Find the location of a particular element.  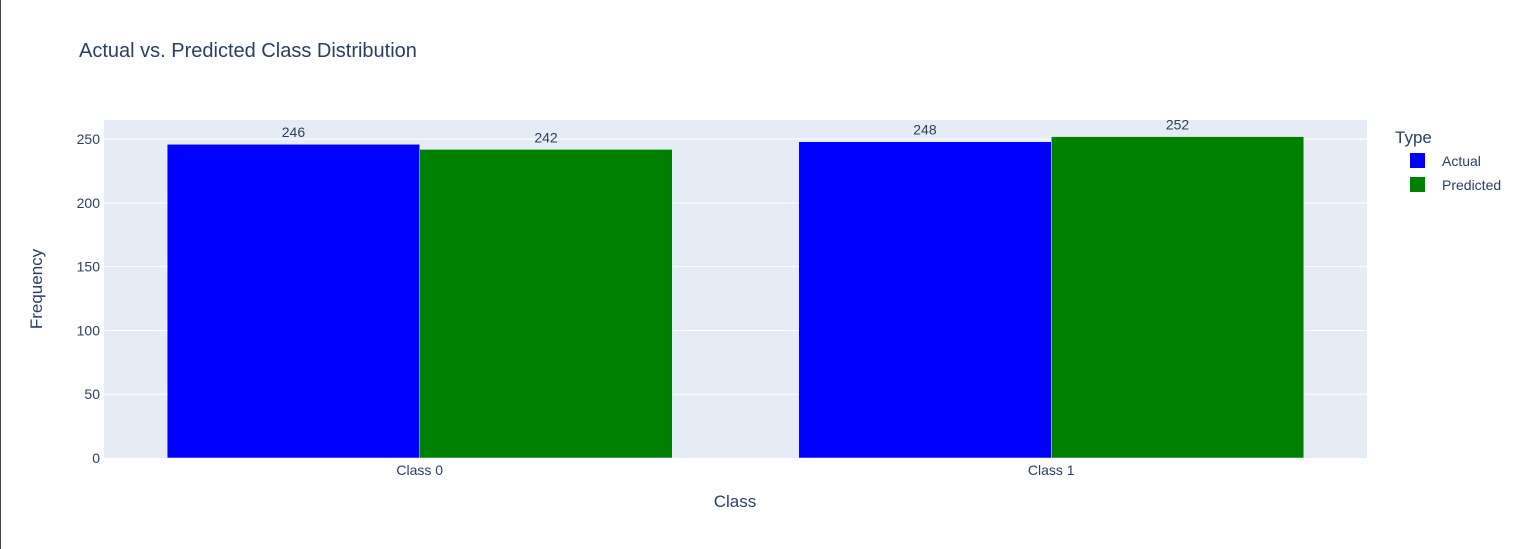

y-axis-ticks: 0 50 100 150 200 250 is located at coordinates (89, 298).